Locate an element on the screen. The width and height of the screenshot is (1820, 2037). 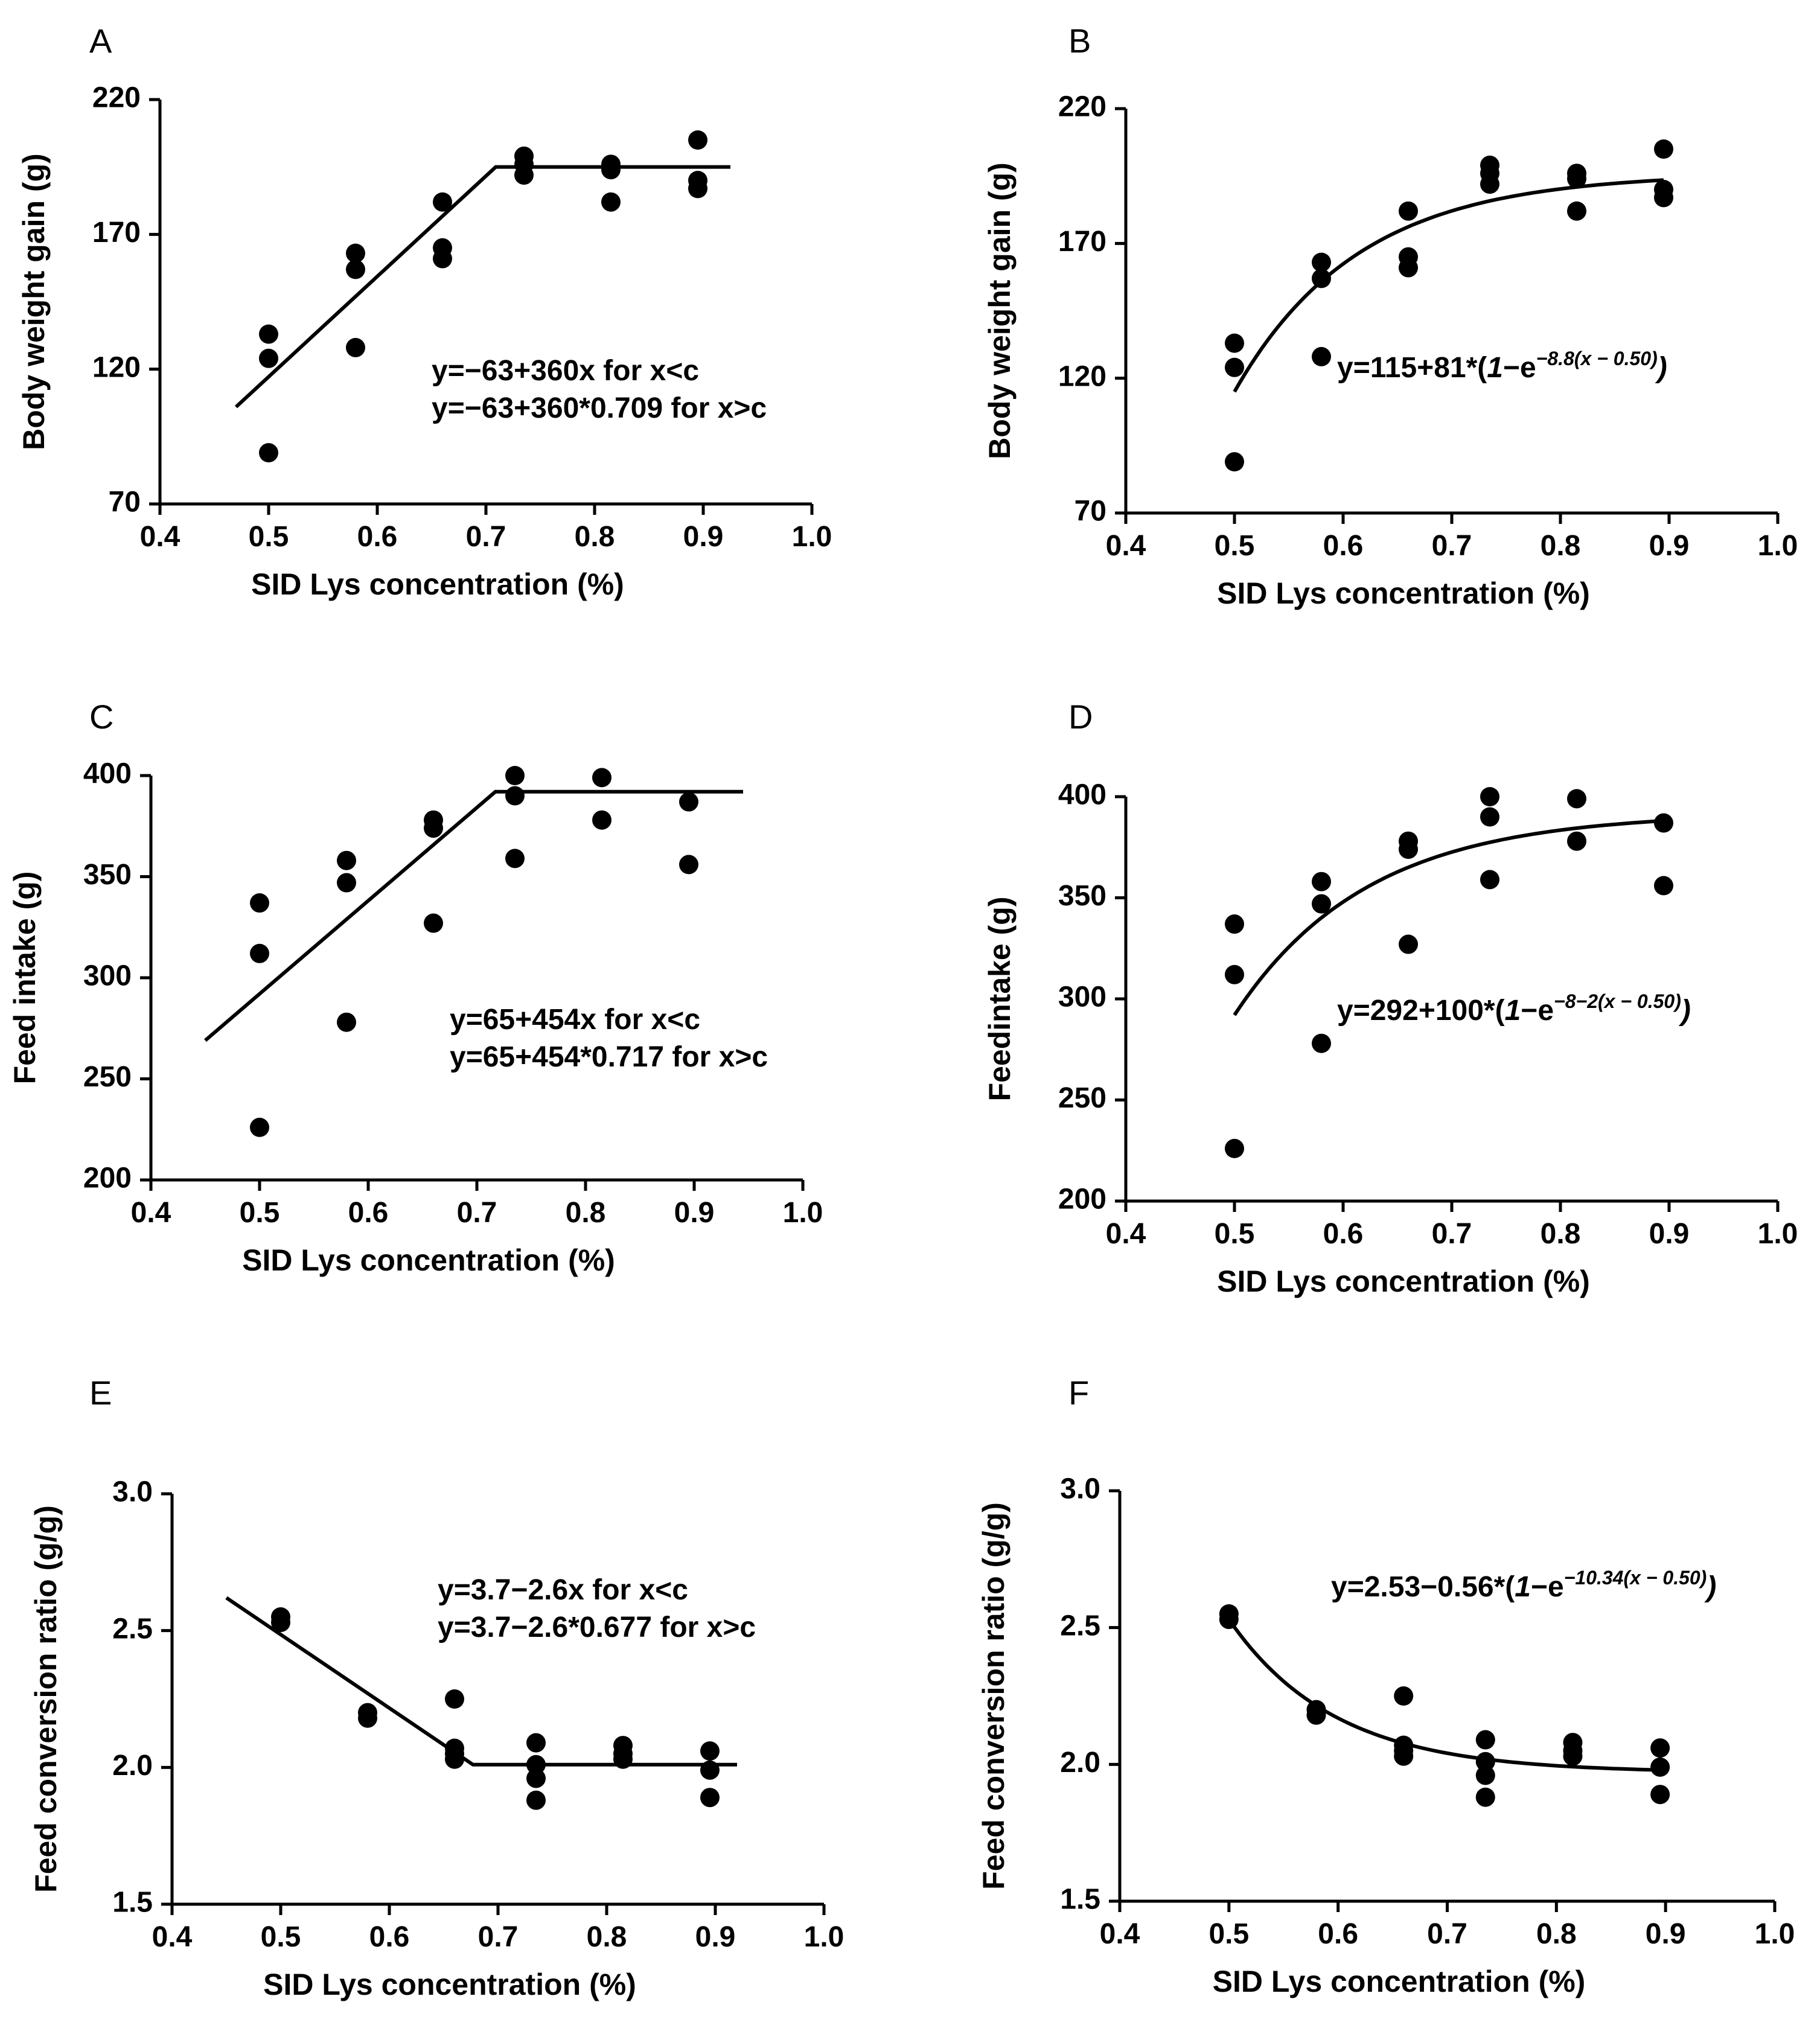
y-tick-label: 3.0 is located at coordinates (1080, 1489).